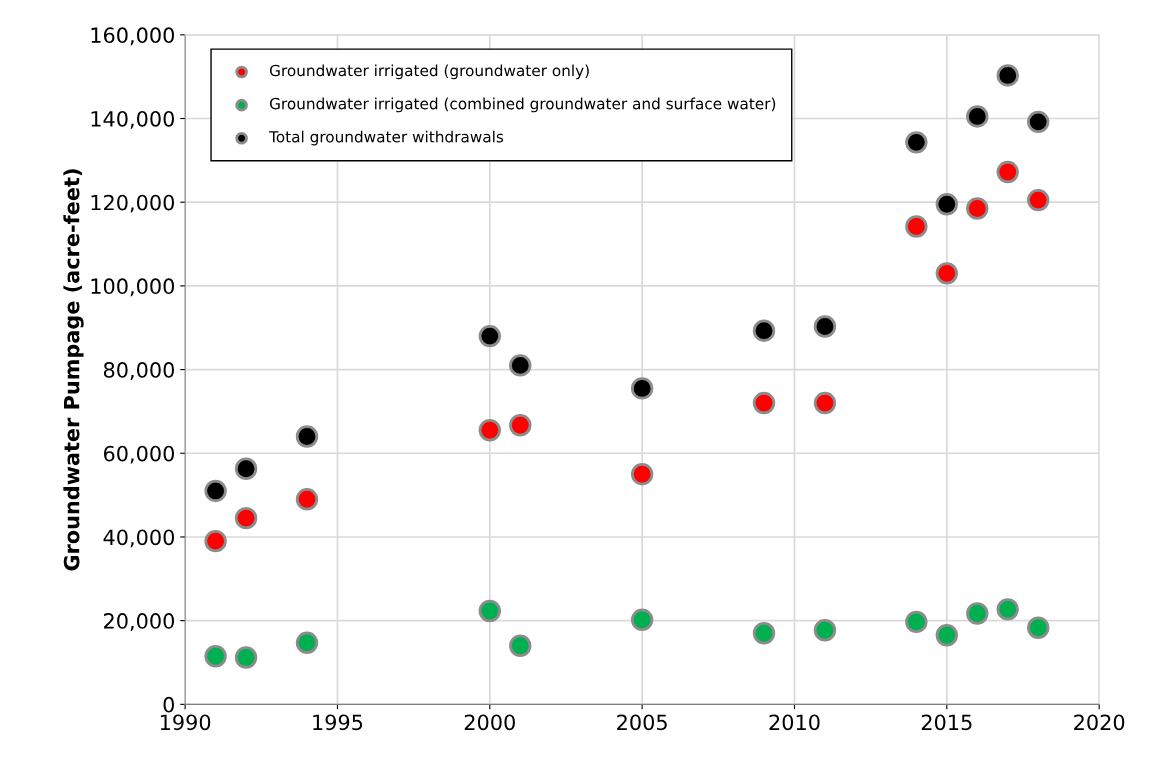 This screenshot has width=1157, height=774. Describe the element at coordinates (794, 722) in the screenshot. I see `x-tick-label: 2010` at that location.